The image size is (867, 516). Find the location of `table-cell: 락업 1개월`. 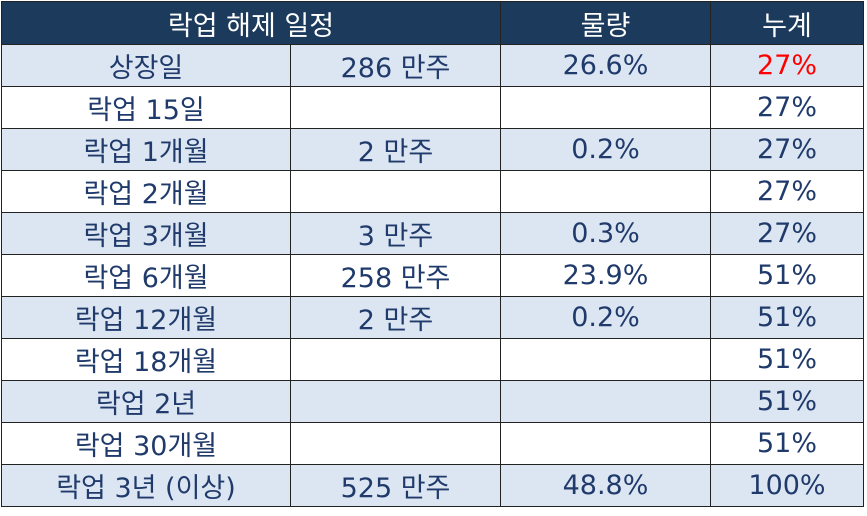

table-cell: 락업 1개월 is located at coordinates (146, 149).